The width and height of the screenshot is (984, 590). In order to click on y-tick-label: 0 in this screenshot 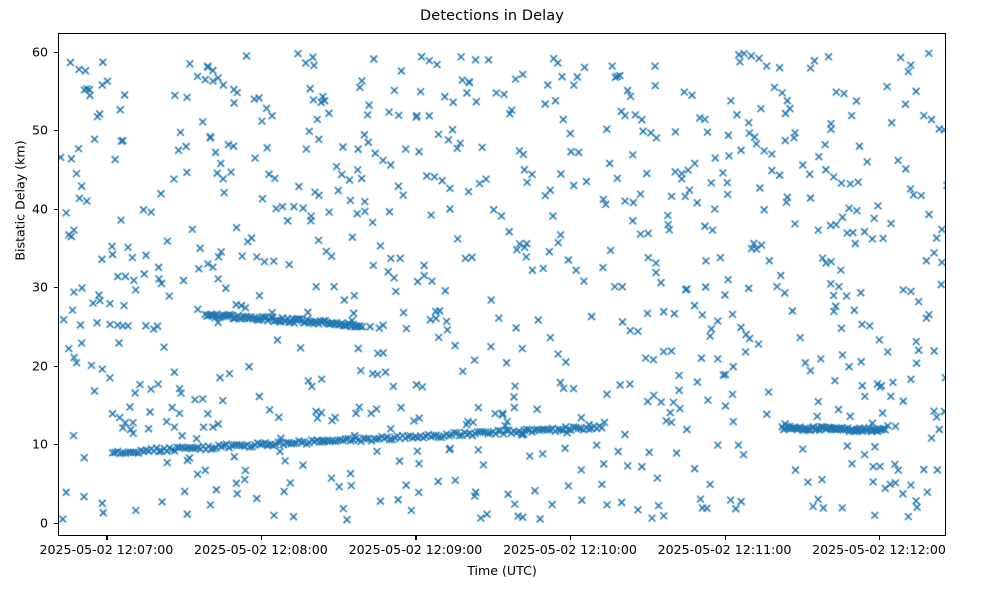, I will do `click(43, 523)`.